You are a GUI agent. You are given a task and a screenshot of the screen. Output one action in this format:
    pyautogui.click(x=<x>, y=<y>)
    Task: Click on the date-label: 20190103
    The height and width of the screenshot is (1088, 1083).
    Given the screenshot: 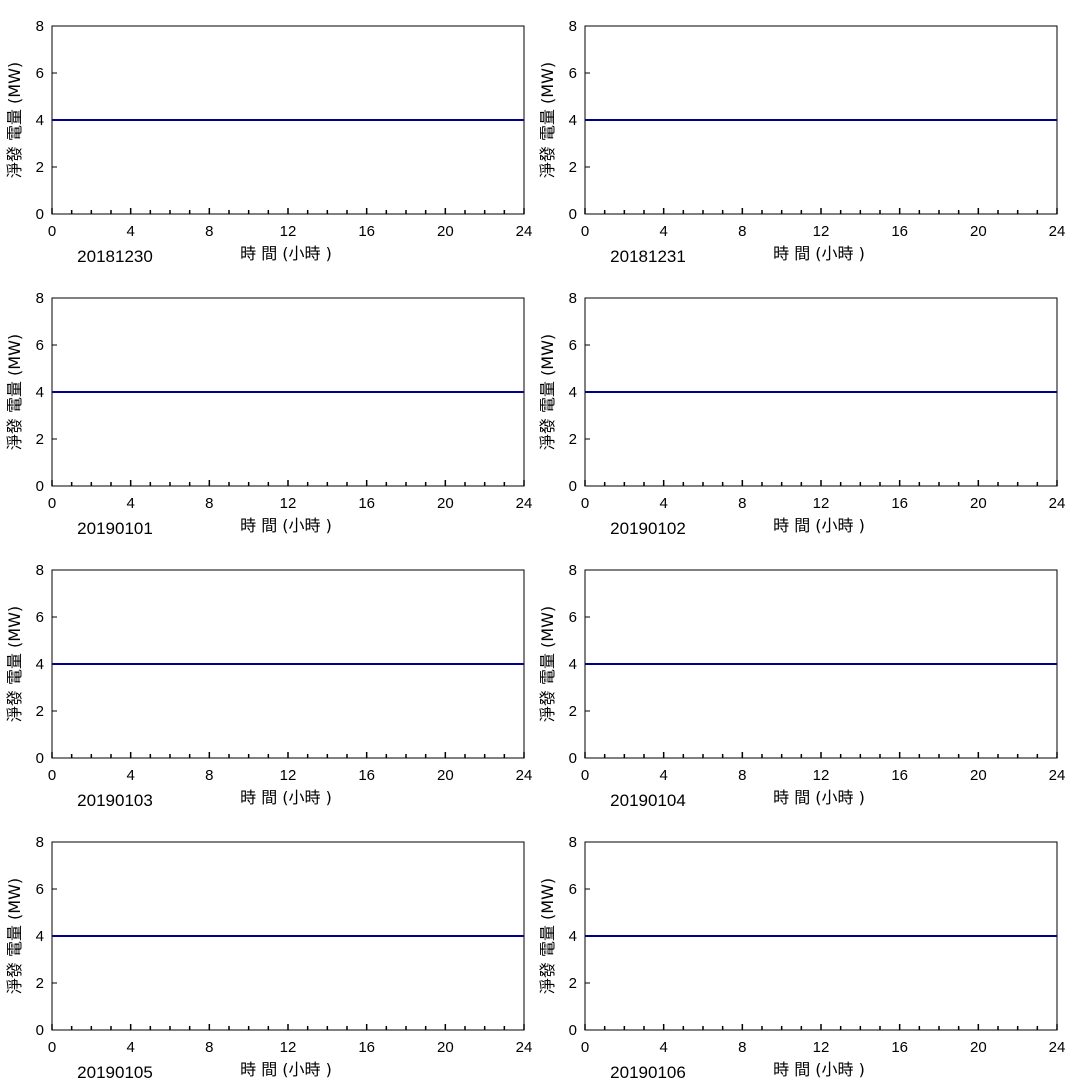 What is the action you would take?
    pyautogui.click(x=115, y=800)
    